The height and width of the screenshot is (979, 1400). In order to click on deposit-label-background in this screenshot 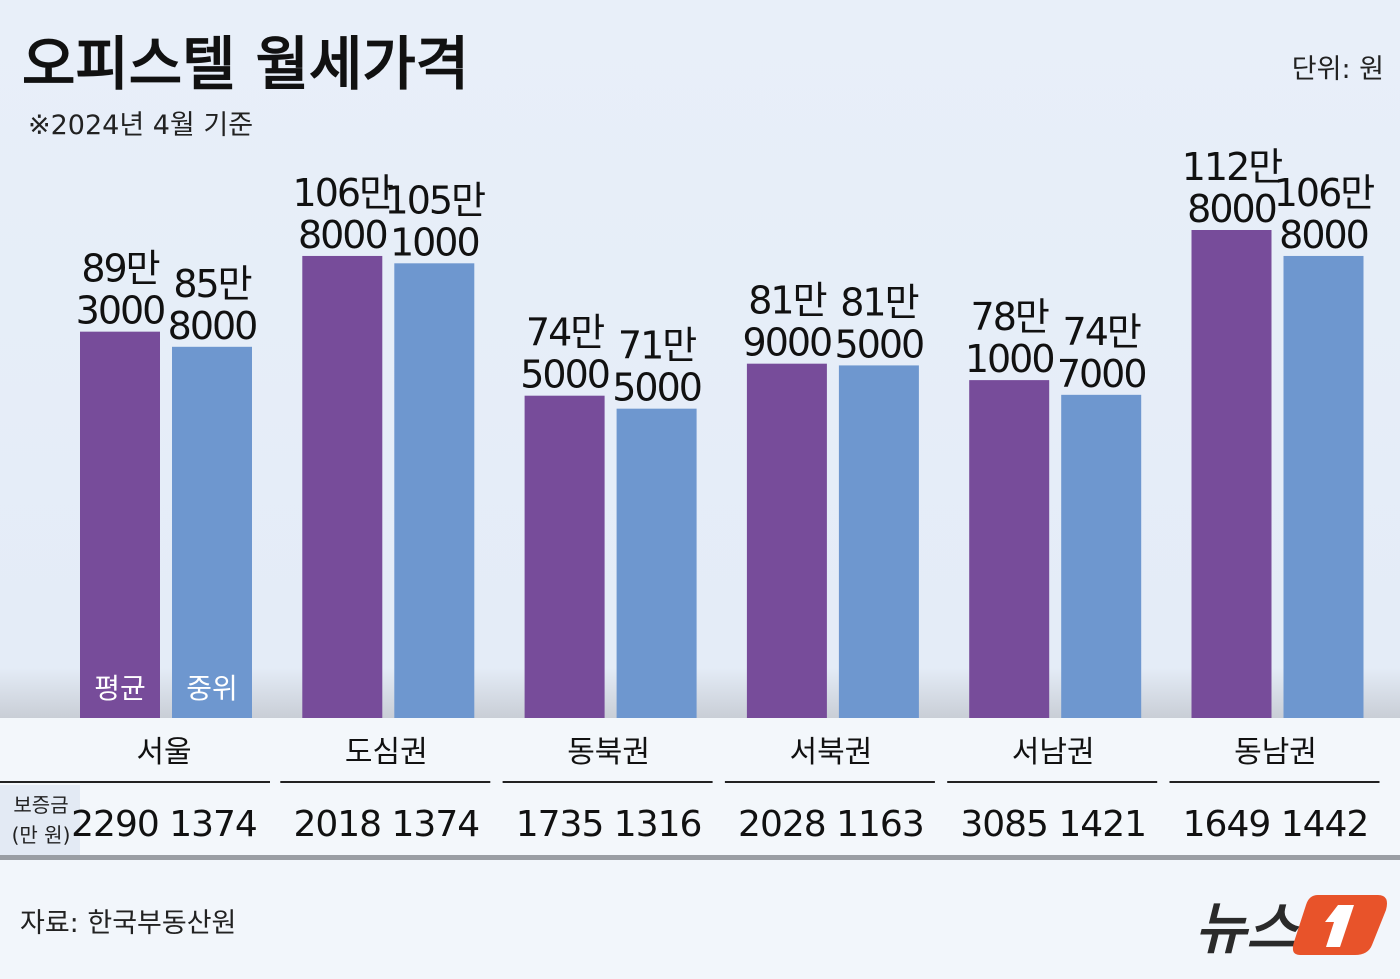, I will do `click(40, 821)`.